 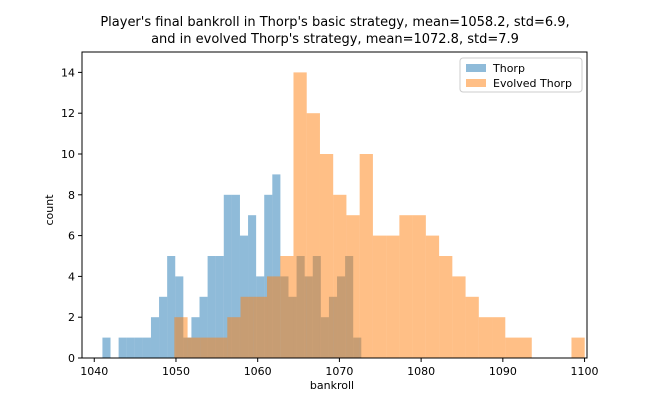 What do you see at coordinates (366, 256) in the screenshot?
I see `histogram-bar-series1-bin14` at bounding box center [366, 256].